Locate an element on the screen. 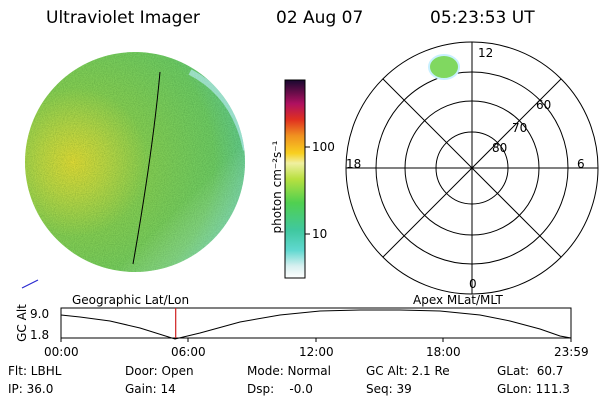 The image size is (600, 400). mlat-label-70: 70 is located at coordinates (520, 128).